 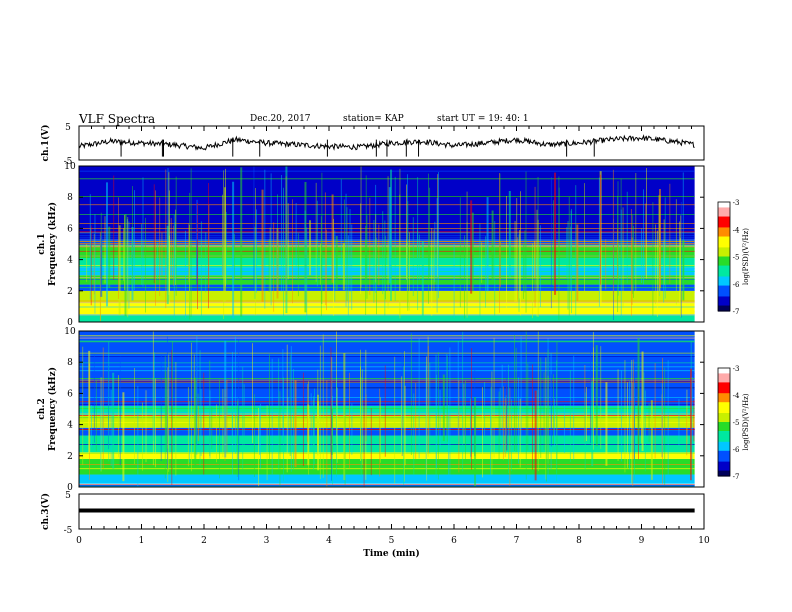 What do you see at coordinates (642, 541) in the screenshot?
I see `x-tick-label: 9` at bounding box center [642, 541].